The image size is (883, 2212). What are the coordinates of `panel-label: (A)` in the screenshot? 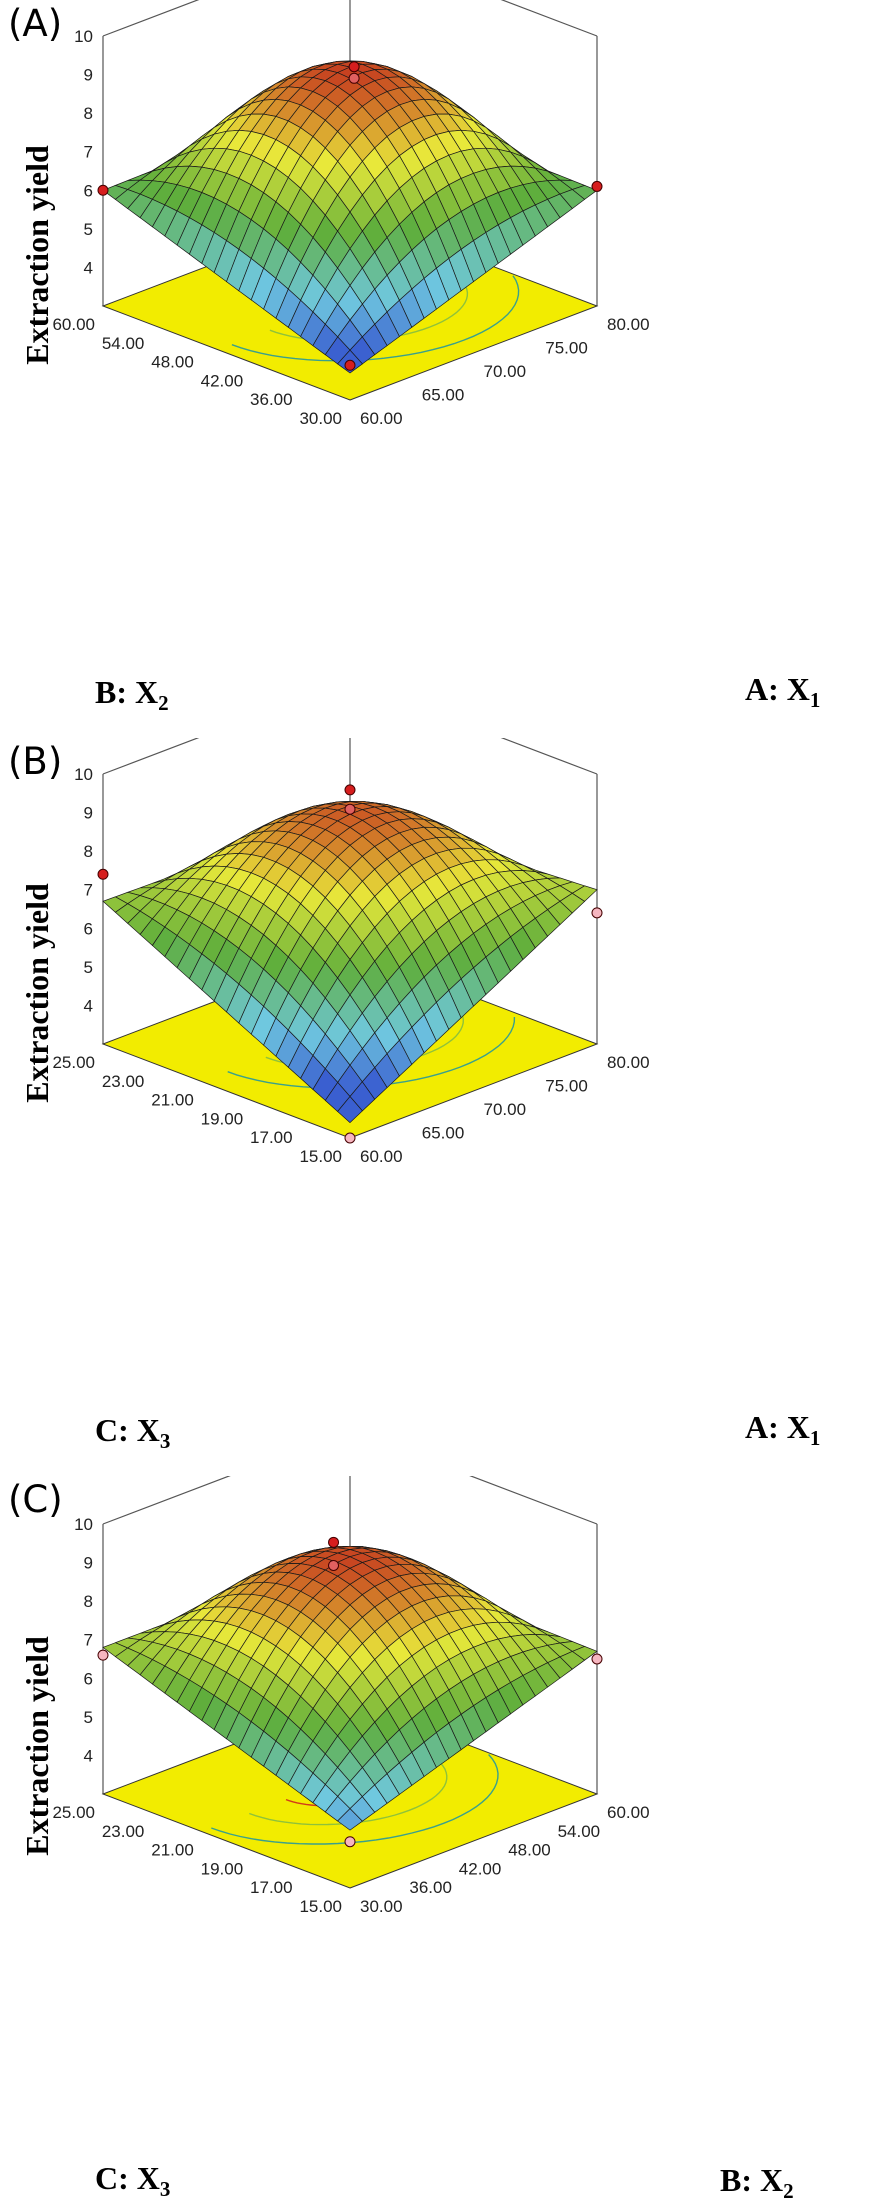 It's located at (35, 23).